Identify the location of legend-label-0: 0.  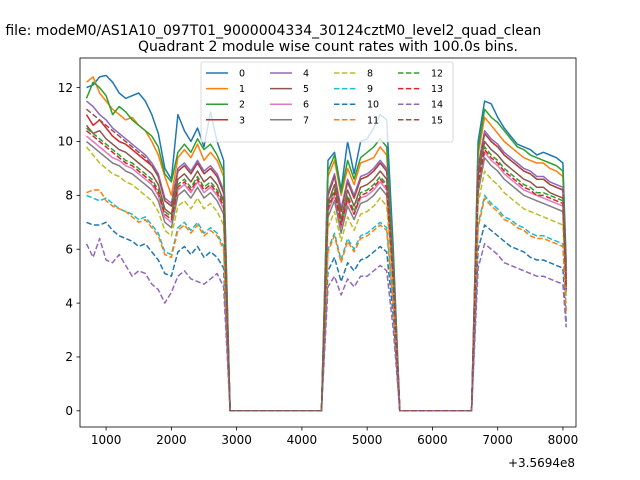
(242, 74).